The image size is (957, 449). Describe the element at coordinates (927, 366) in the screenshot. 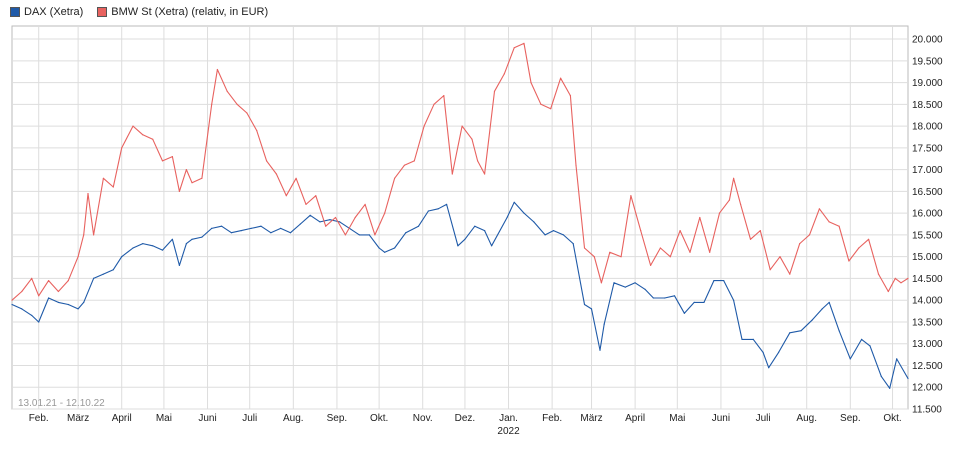

I see `y-tick-label: 12.500` at that location.